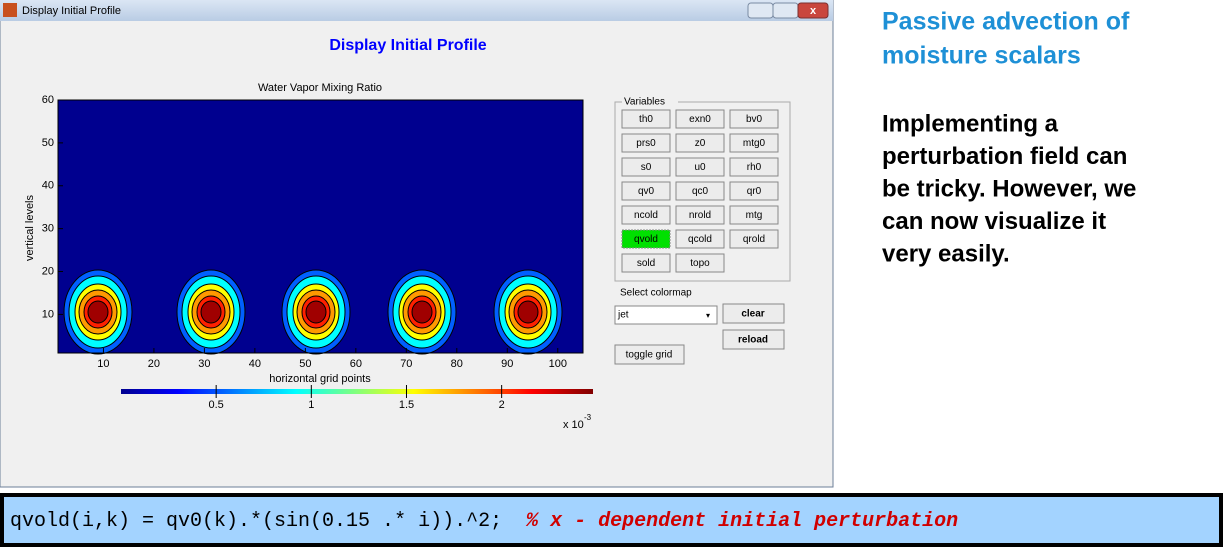 The height and width of the screenshot is (552, 1223). I want to click on colorbar-exponent: -3, so click(588, 417).